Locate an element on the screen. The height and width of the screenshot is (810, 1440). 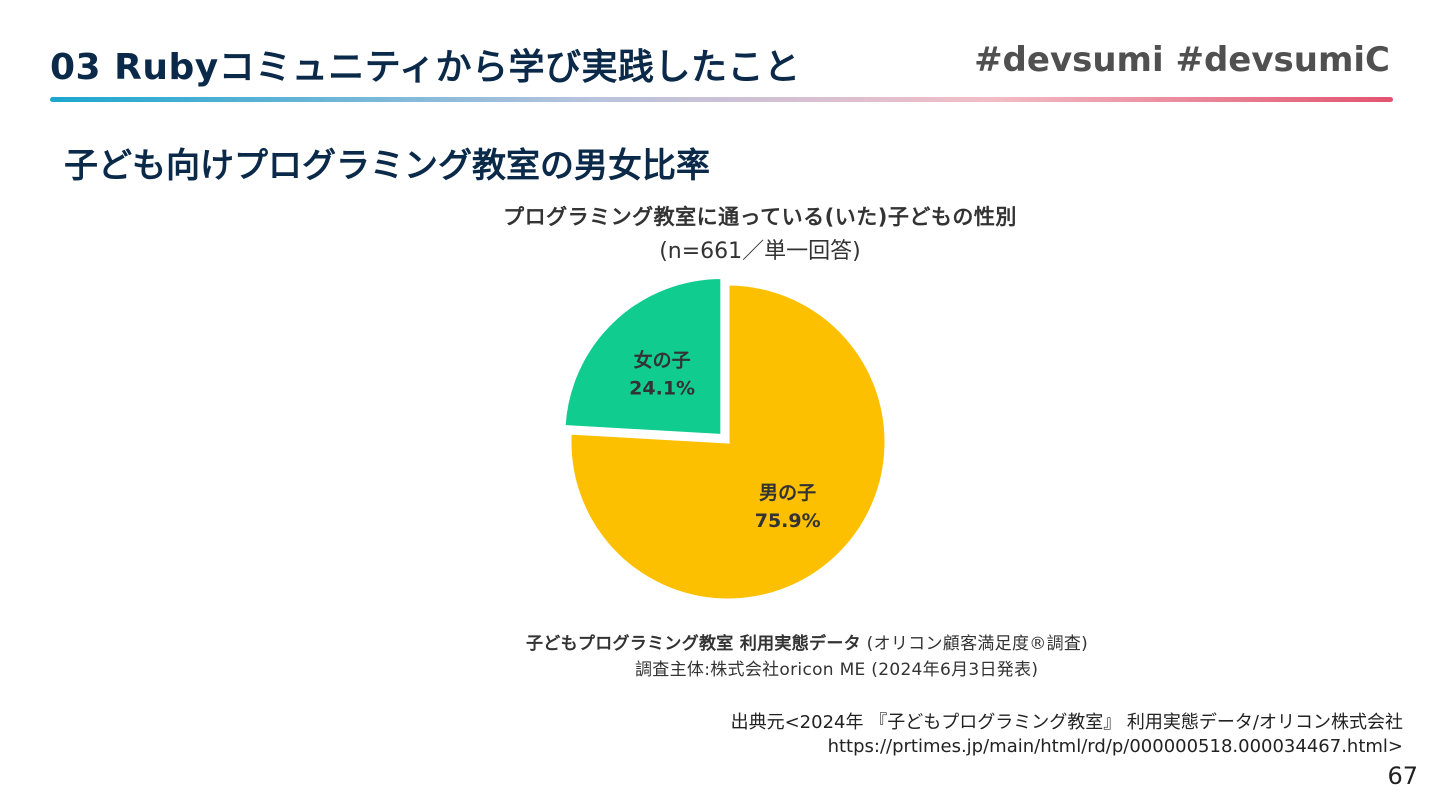
pie-slice-boys is located at coordinates (728, 442).